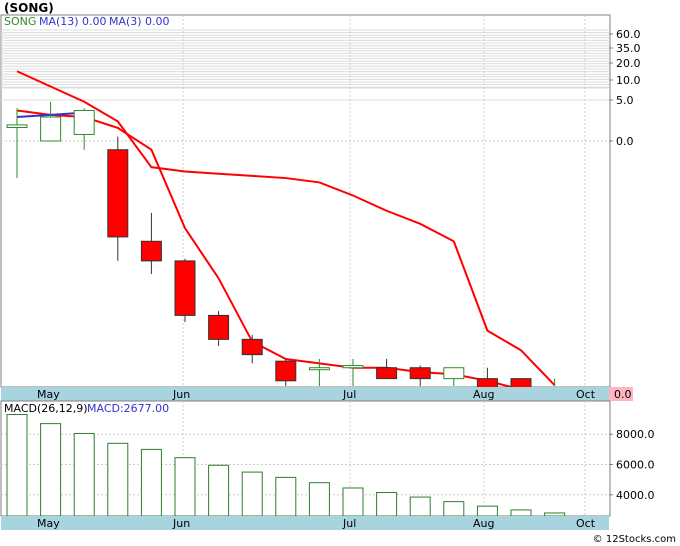 Image resolution: width=680 pixels, height=546 pixels. What do you see at coordinates (20, 21) in the screenshot?
I see `legend-symbol: SONG` at bounding box center [20, 21].